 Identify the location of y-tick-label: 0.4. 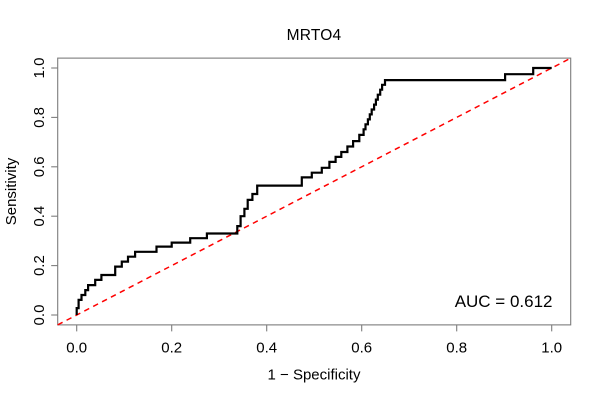
(39, 216).